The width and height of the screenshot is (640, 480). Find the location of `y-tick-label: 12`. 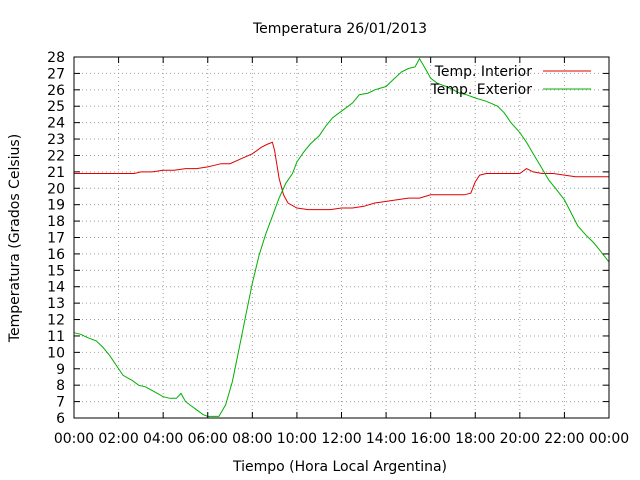

y-tick-label: 12 is located at coordinates (56, 321).